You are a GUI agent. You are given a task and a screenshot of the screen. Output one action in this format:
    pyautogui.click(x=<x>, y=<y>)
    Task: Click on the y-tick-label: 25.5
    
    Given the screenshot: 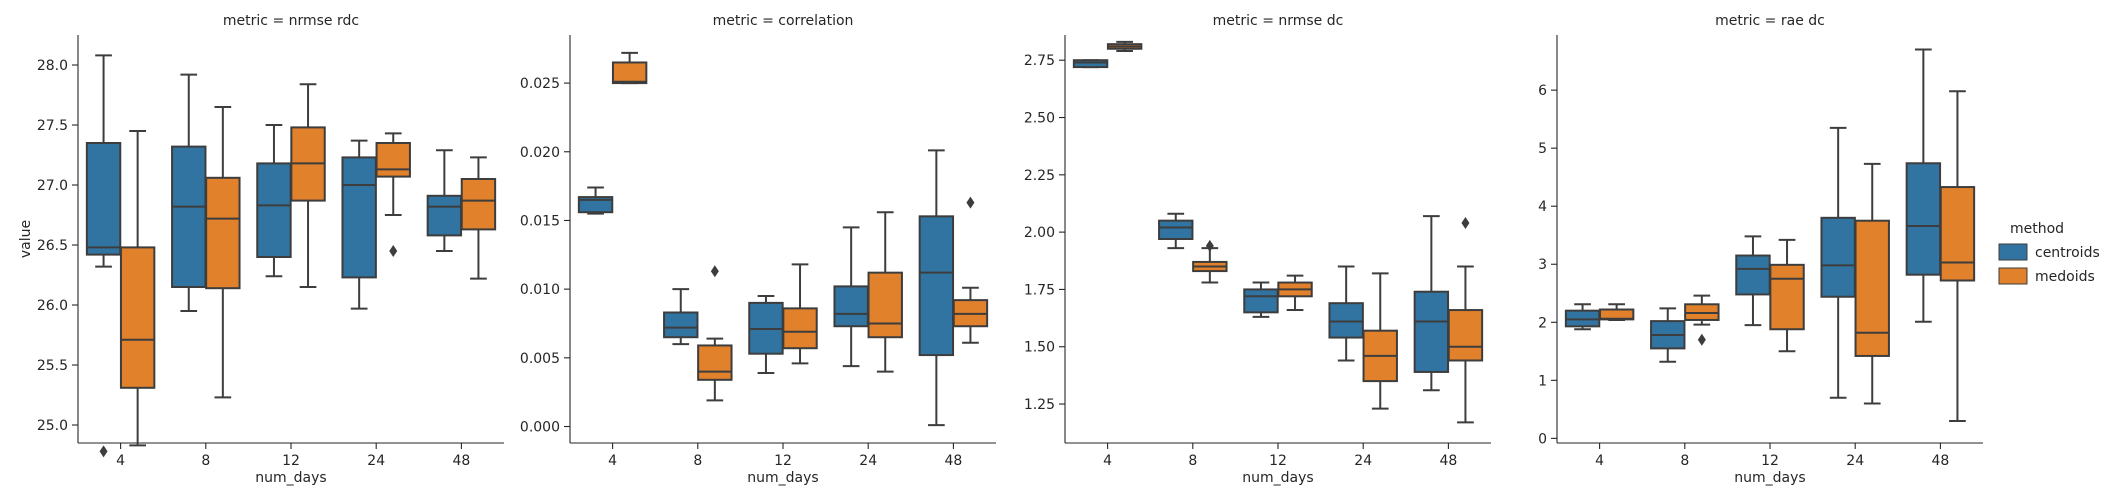 What is the action you would take?
    pyautogui.click(x=52, y=366)
    